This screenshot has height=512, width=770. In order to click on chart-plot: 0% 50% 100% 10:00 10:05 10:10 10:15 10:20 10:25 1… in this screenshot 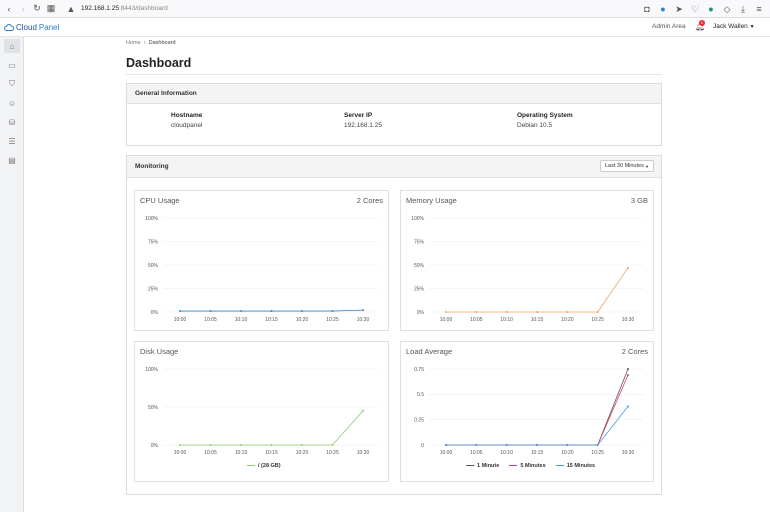, I will do `click(261, 411)`.